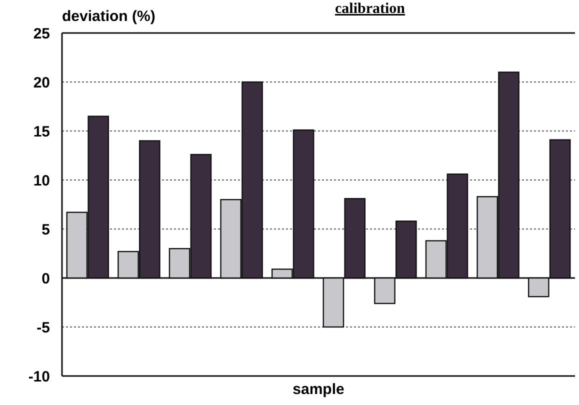  What do you see at coordinates (46, 279) in the screenshot?
I see `y-tick-label: 0` at bounding box center [46, 279].